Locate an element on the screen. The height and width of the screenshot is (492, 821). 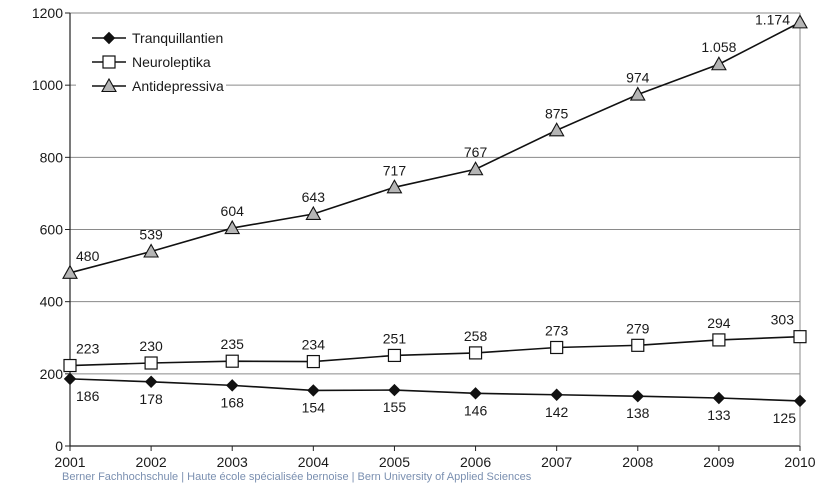
legend-marker-neuroleptika is located at coordinates (109, 62).